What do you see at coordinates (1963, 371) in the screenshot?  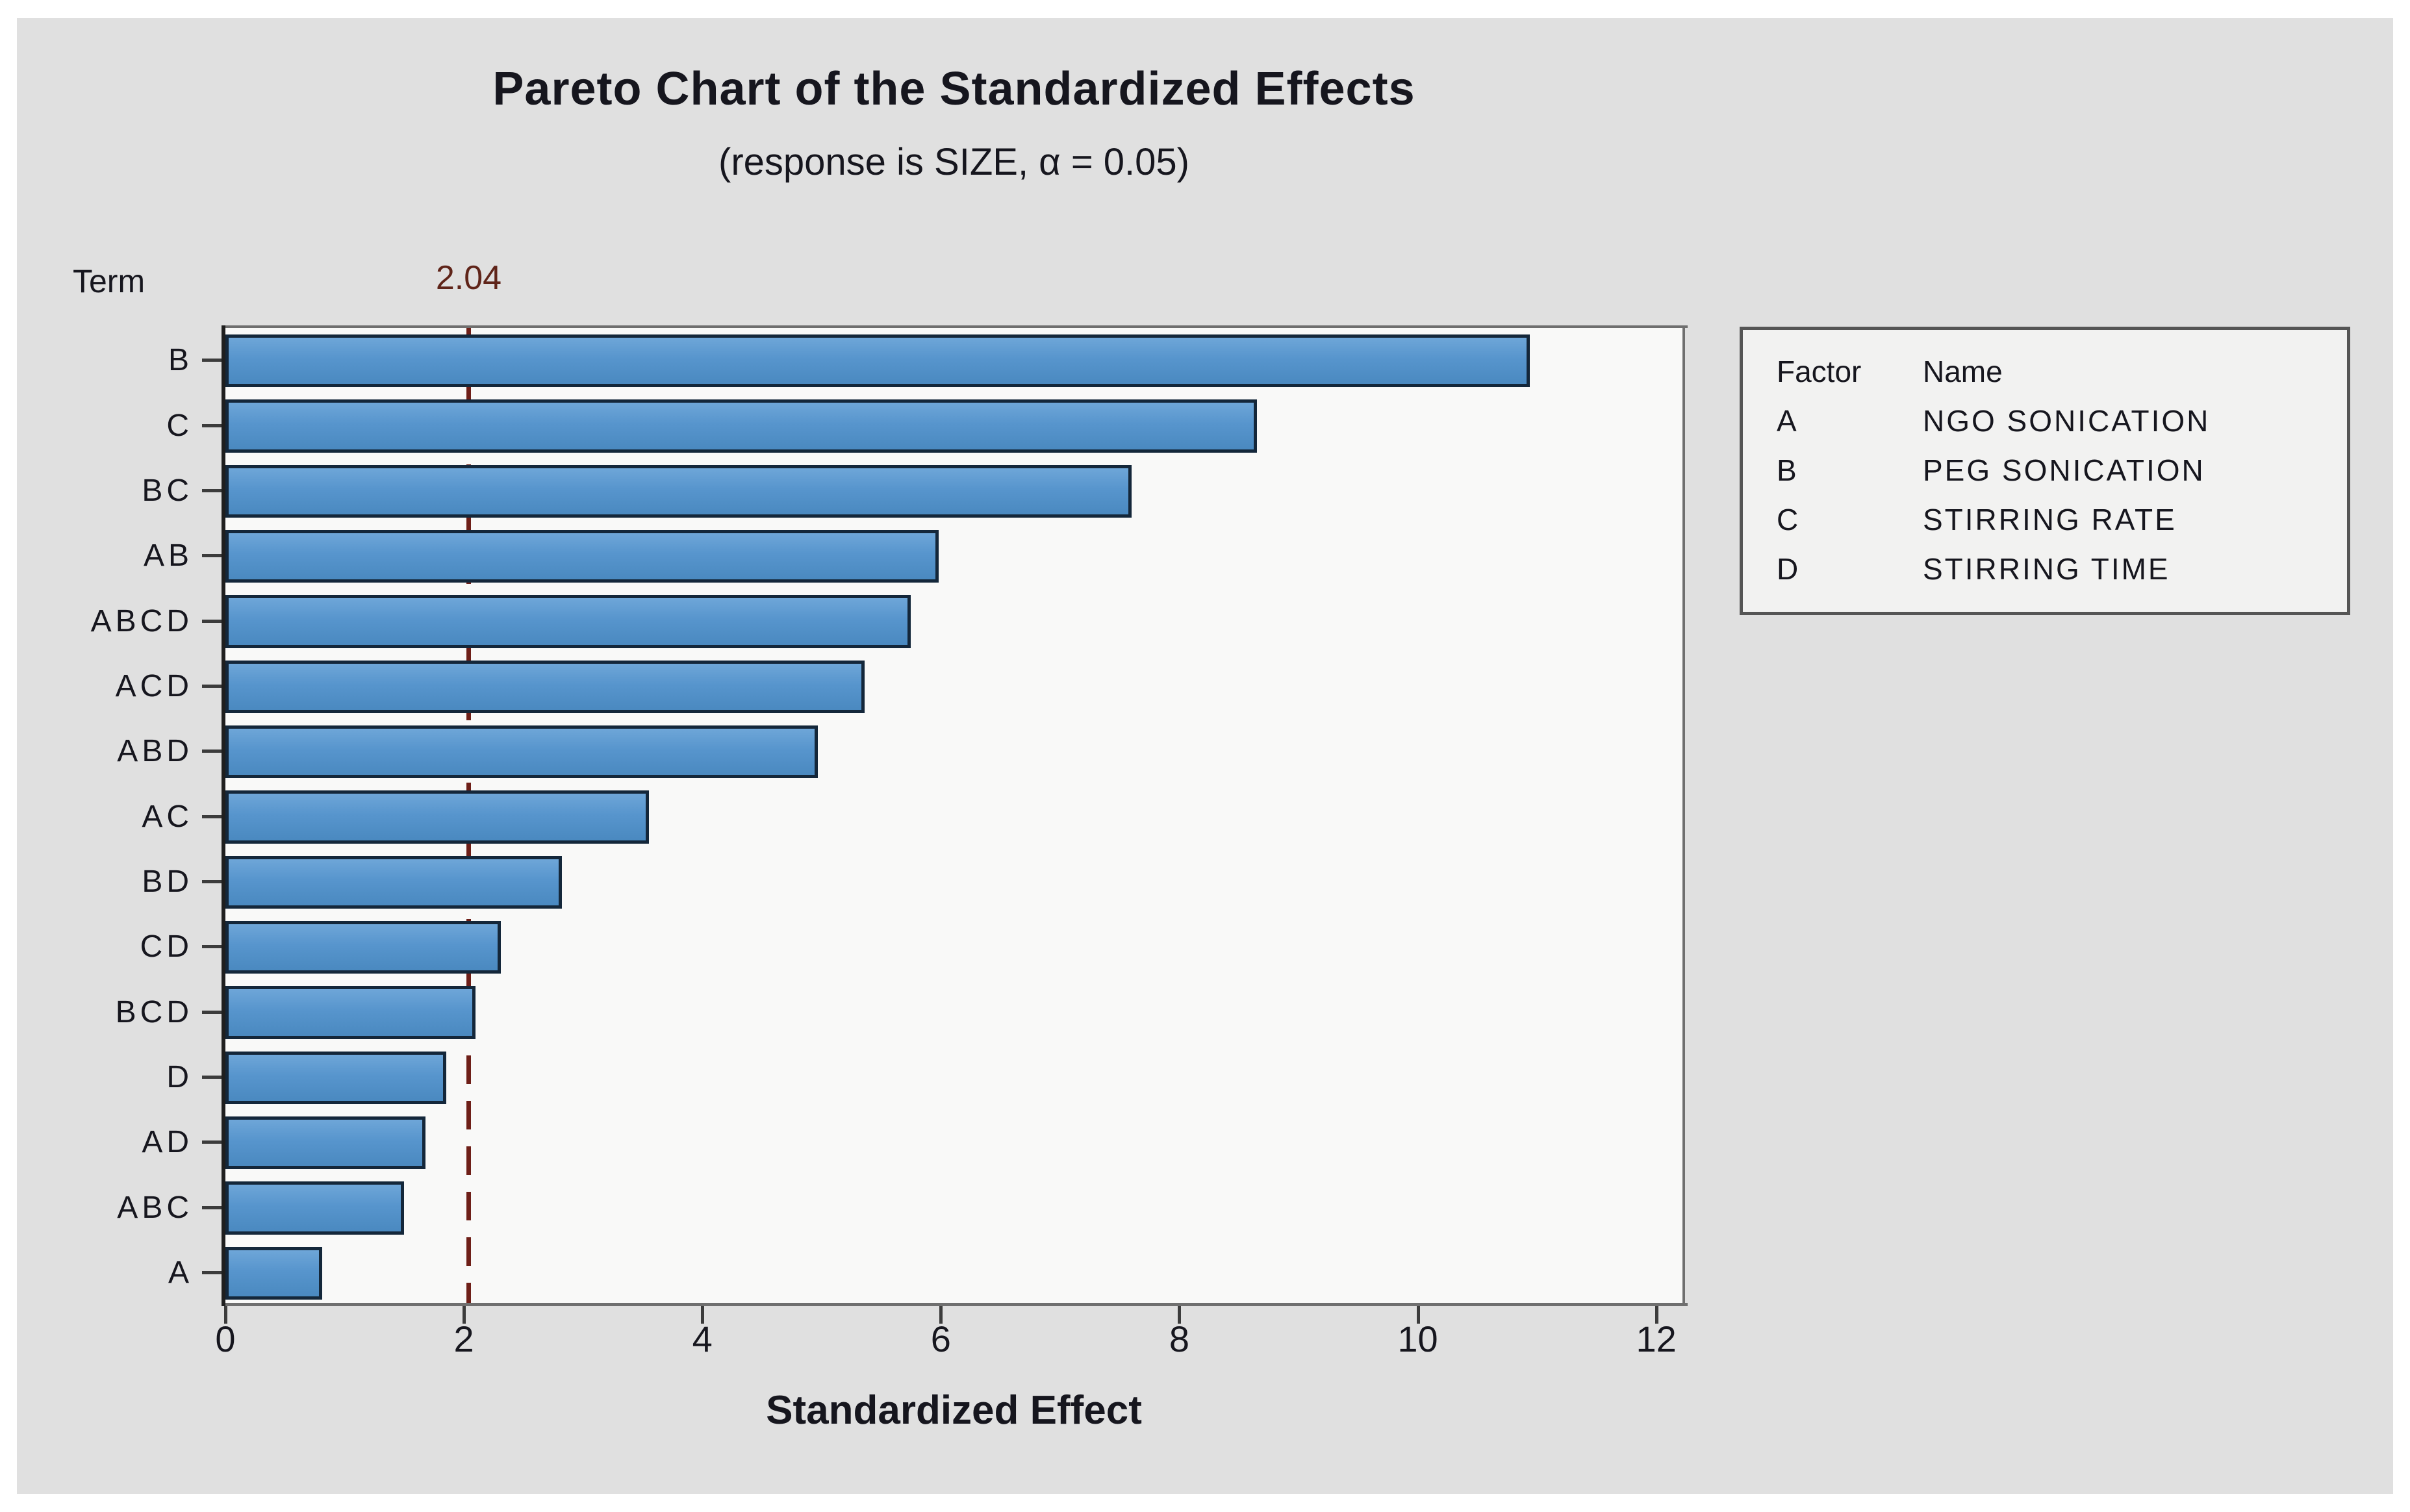 I see `legend-header-name: Name` at bounding box center [1963, 371].